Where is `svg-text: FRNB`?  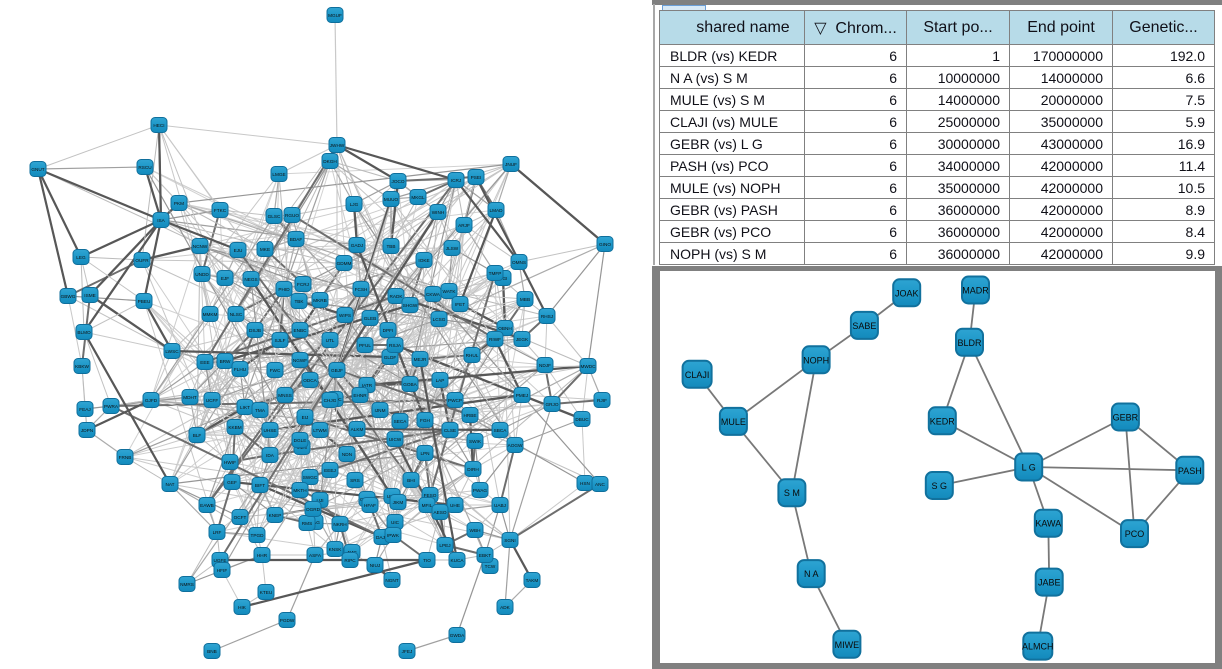
svg-text: FRNB is located at coordinates (125, 457).